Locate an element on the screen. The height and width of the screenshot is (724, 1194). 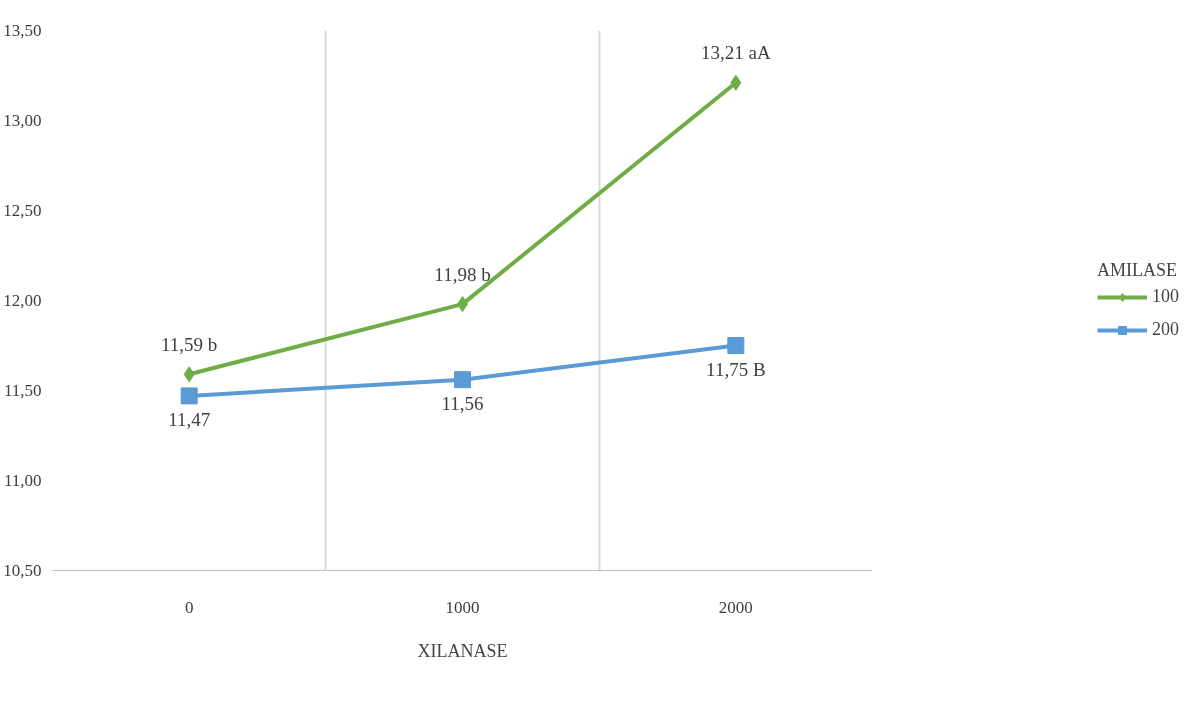
y-tick-label: 11,50 is located at coordinates (22, 390).